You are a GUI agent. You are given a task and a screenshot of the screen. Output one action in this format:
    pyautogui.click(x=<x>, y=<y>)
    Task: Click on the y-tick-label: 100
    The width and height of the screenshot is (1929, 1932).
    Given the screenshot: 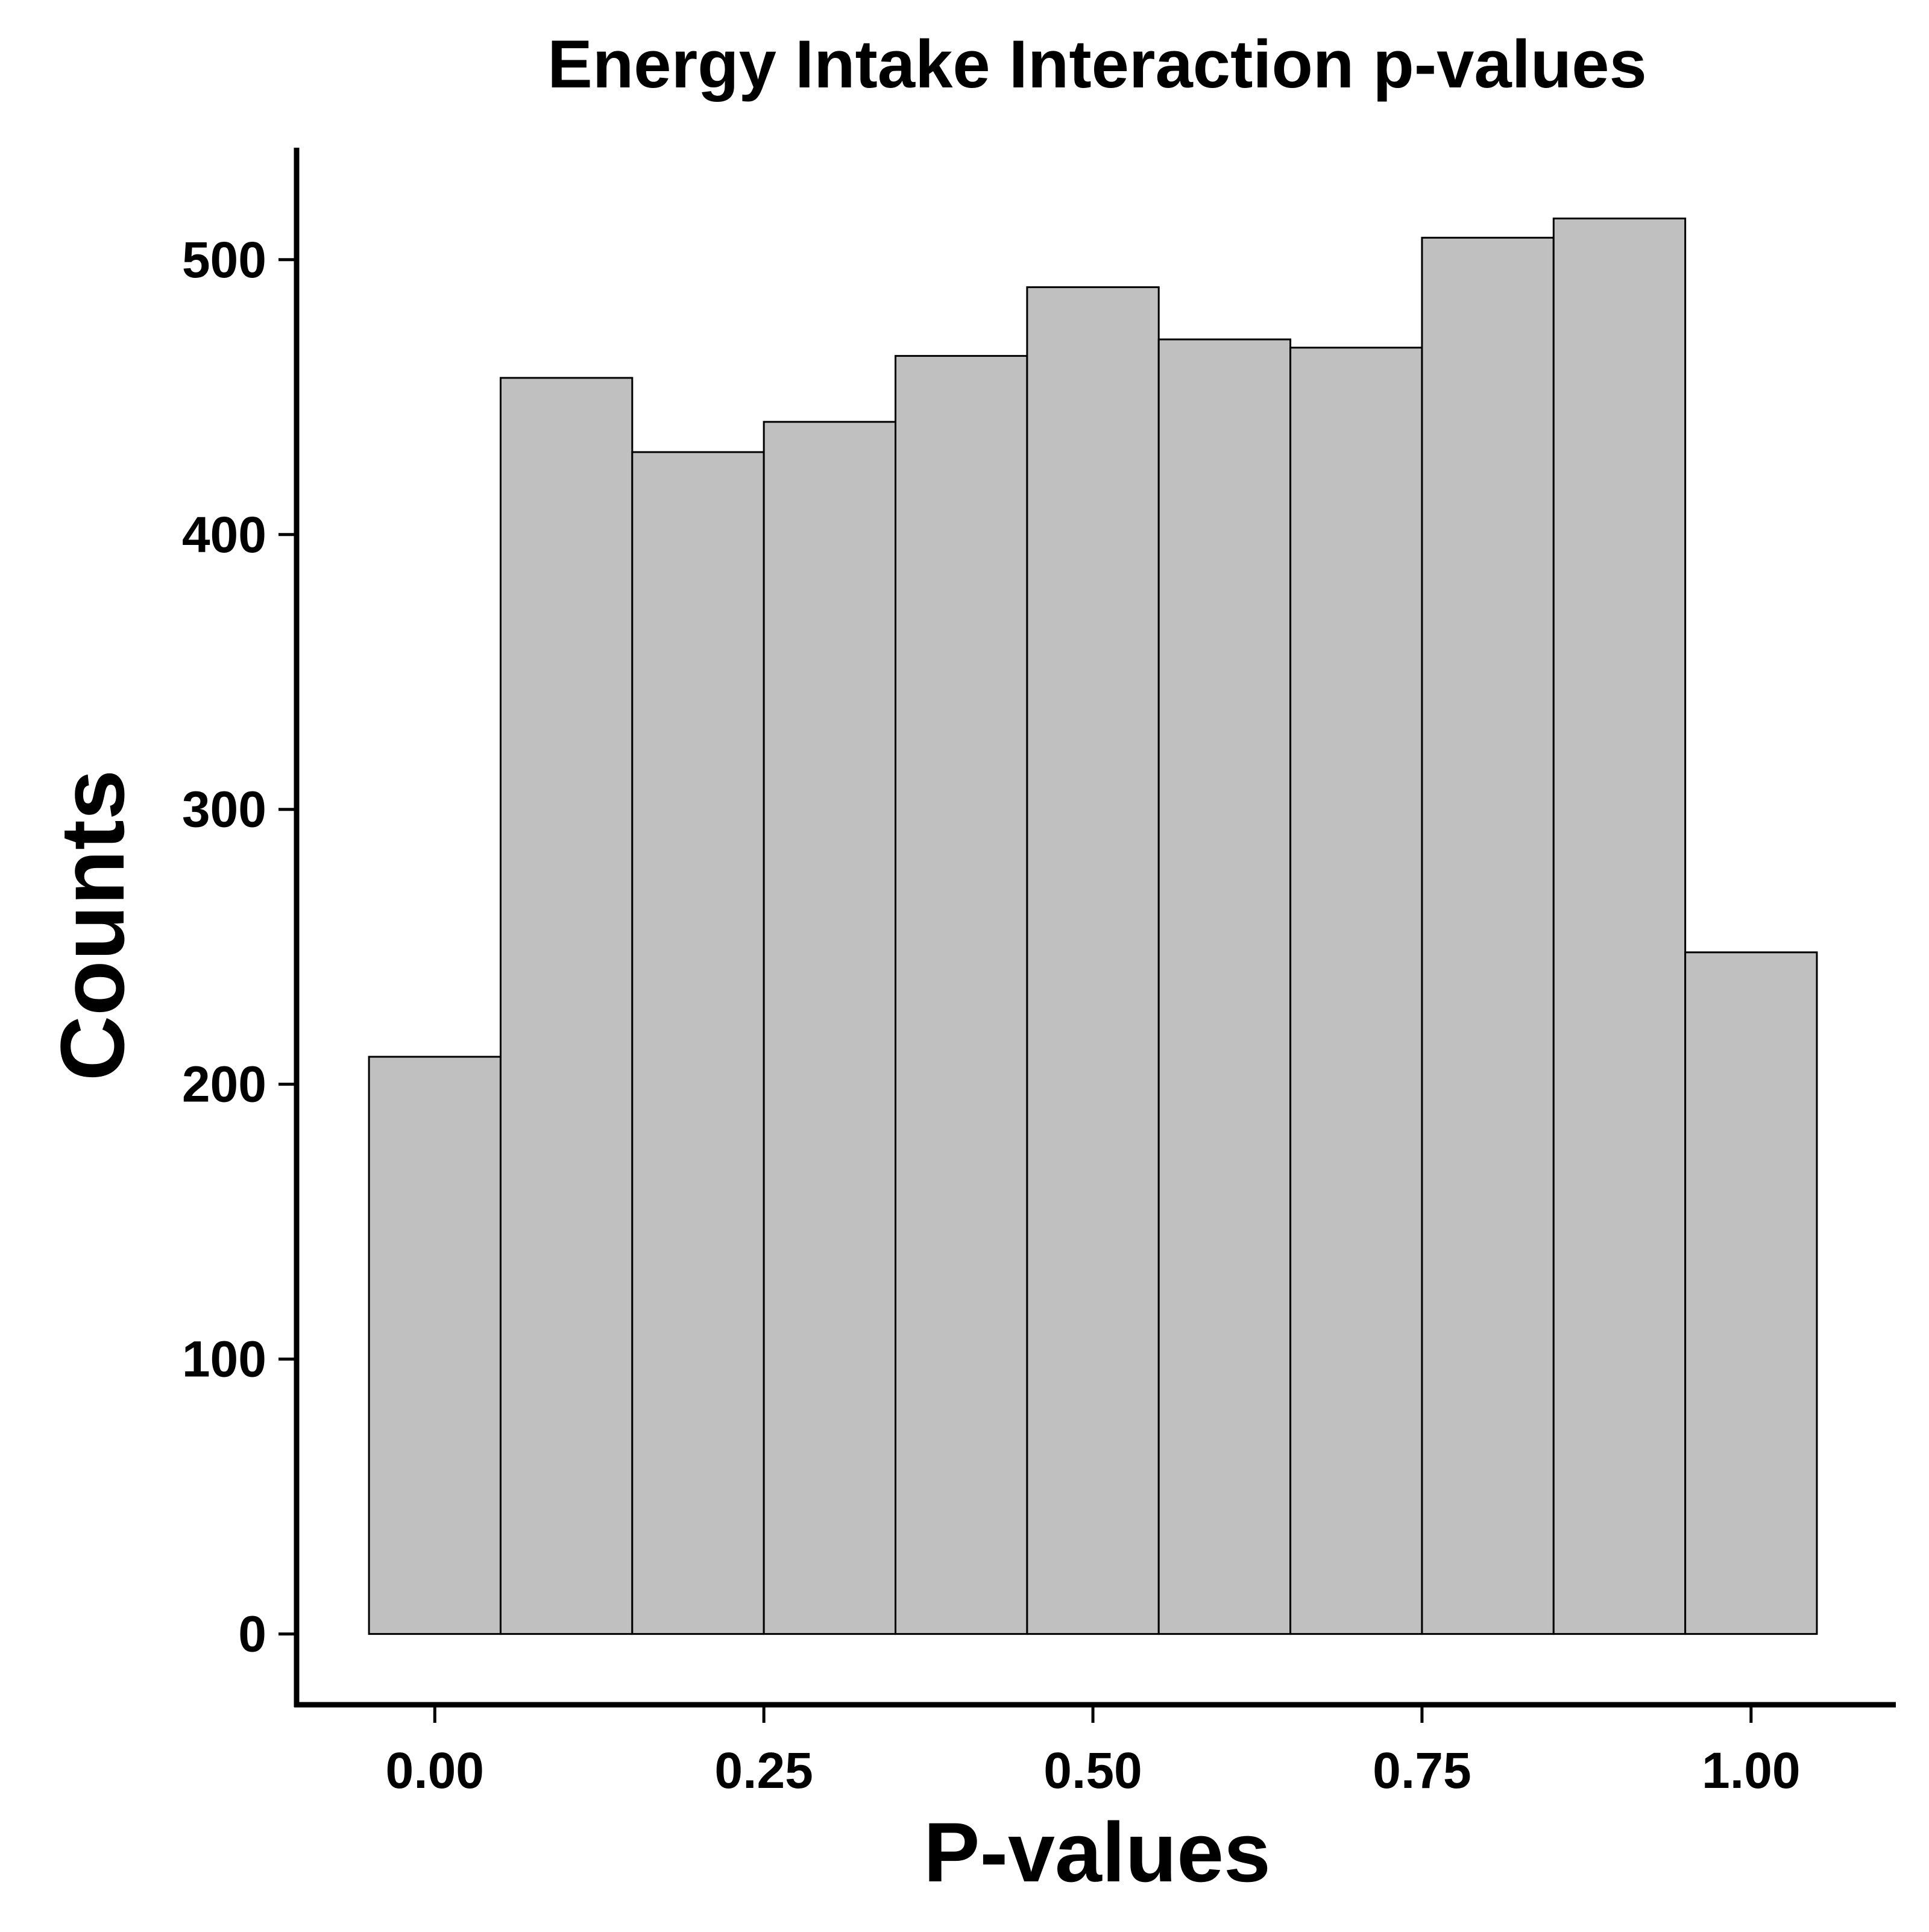 What is the action you would take?
    pyautogui.click(x=224, y=1359)
    